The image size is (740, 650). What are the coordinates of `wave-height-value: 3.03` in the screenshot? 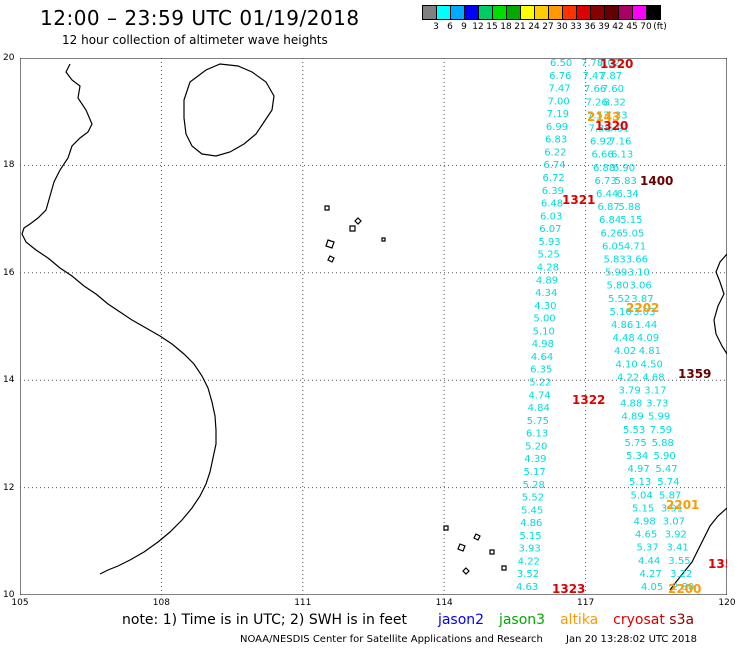 It's located at (644, 312).